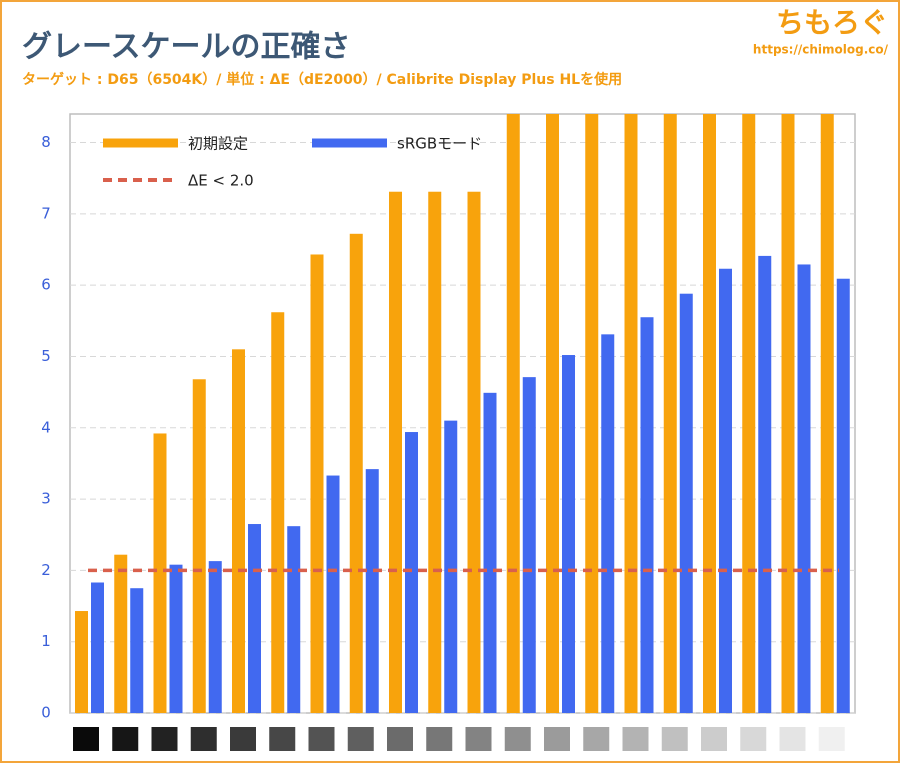  What do you see at coordinates (46, 142) in the screenshot?
I see `y-tick-label: 8` at bounding box center [46, 142].